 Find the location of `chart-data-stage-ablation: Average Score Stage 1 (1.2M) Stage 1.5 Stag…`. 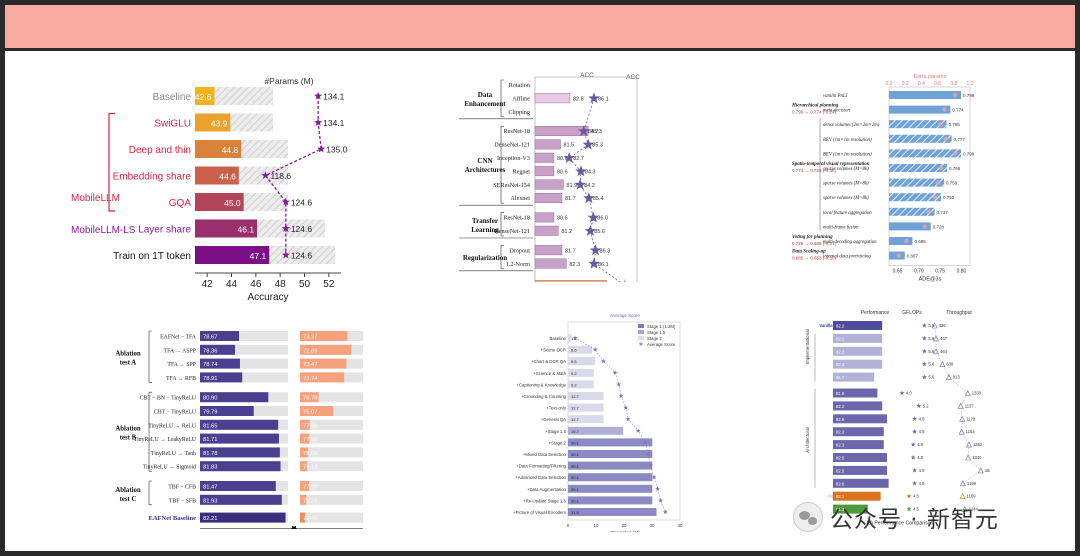

chart-data-stage-ablation: Average Score Stage 1 (1.2M) Stage 1.5 Stag… is located at coordinates (607, 421).